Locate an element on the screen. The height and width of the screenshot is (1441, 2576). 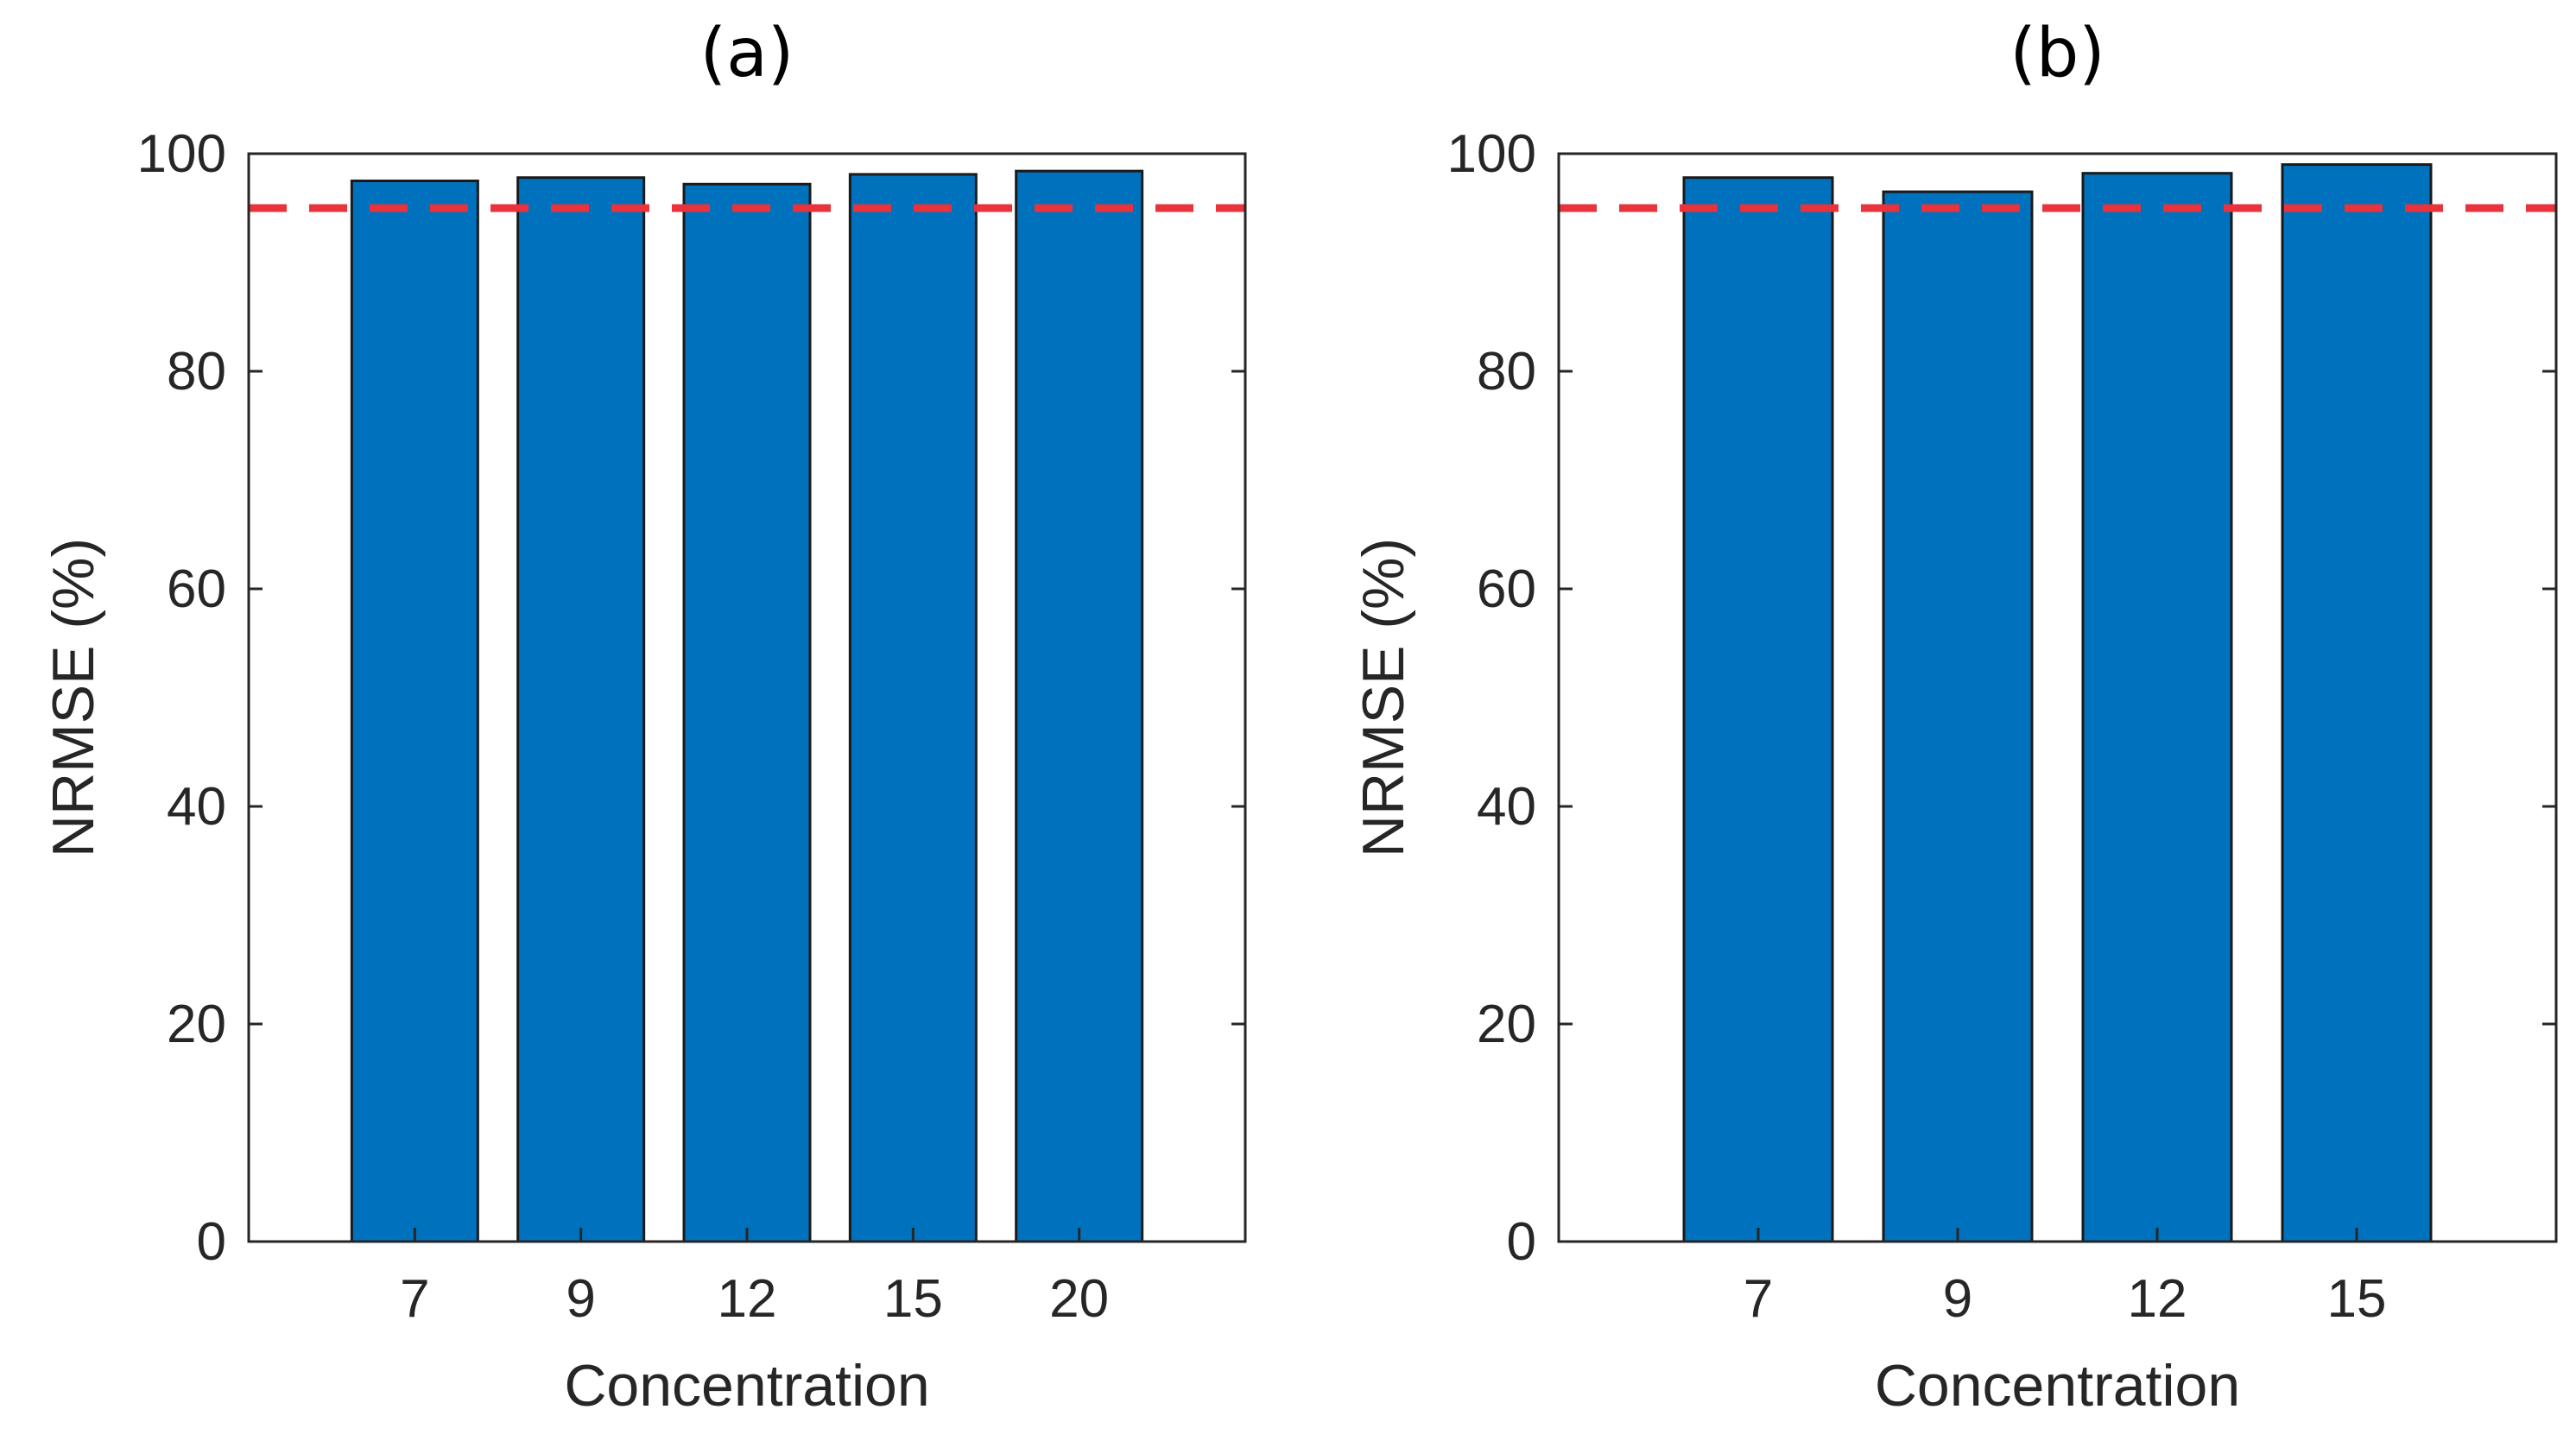
panel-title: (a) is located at coordinates (747, 53).